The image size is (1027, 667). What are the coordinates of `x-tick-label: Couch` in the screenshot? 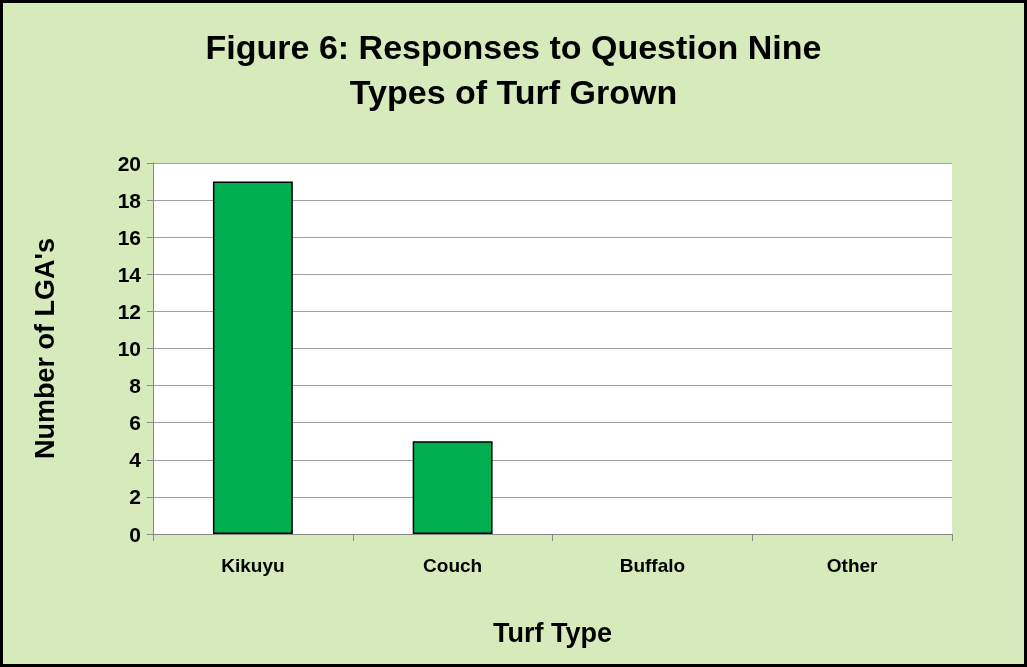 It's located at (453, 565).